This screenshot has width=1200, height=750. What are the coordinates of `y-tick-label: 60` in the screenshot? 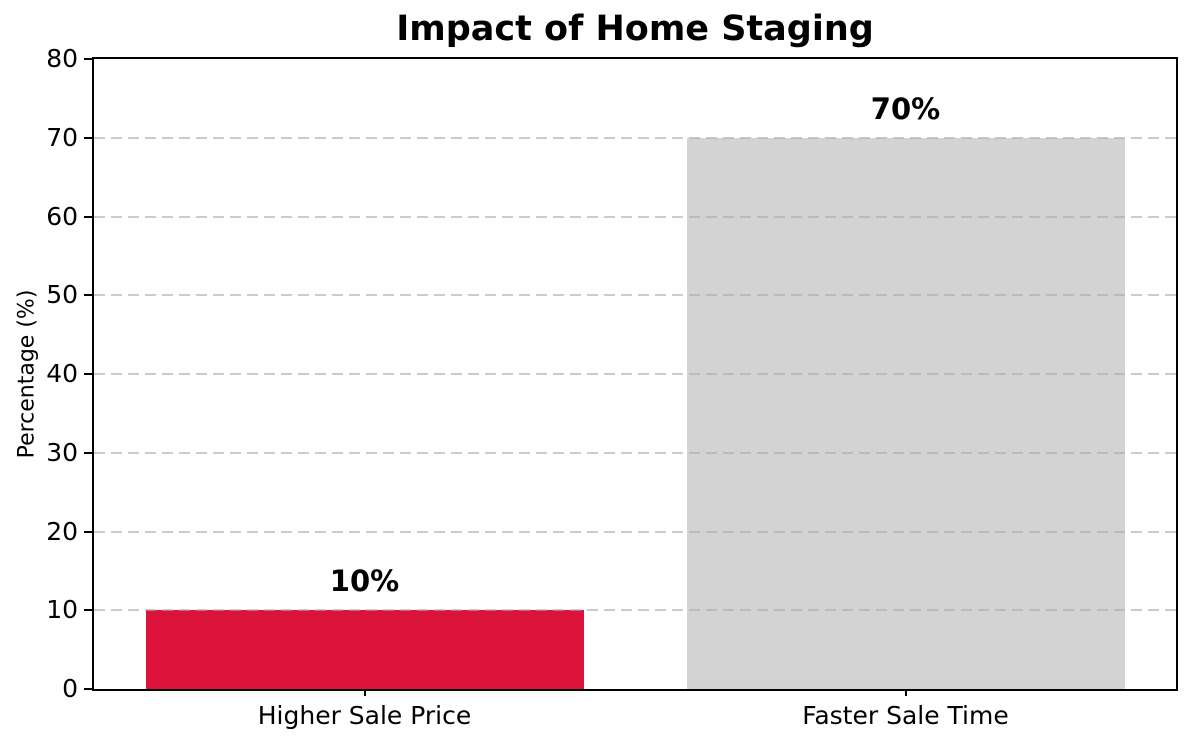 It's located at (62, 216).